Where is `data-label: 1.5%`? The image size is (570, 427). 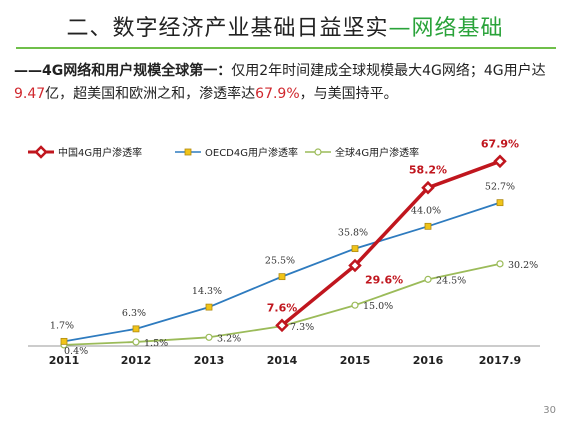 data-label: 1.5% is located at coordinates (156, 343).